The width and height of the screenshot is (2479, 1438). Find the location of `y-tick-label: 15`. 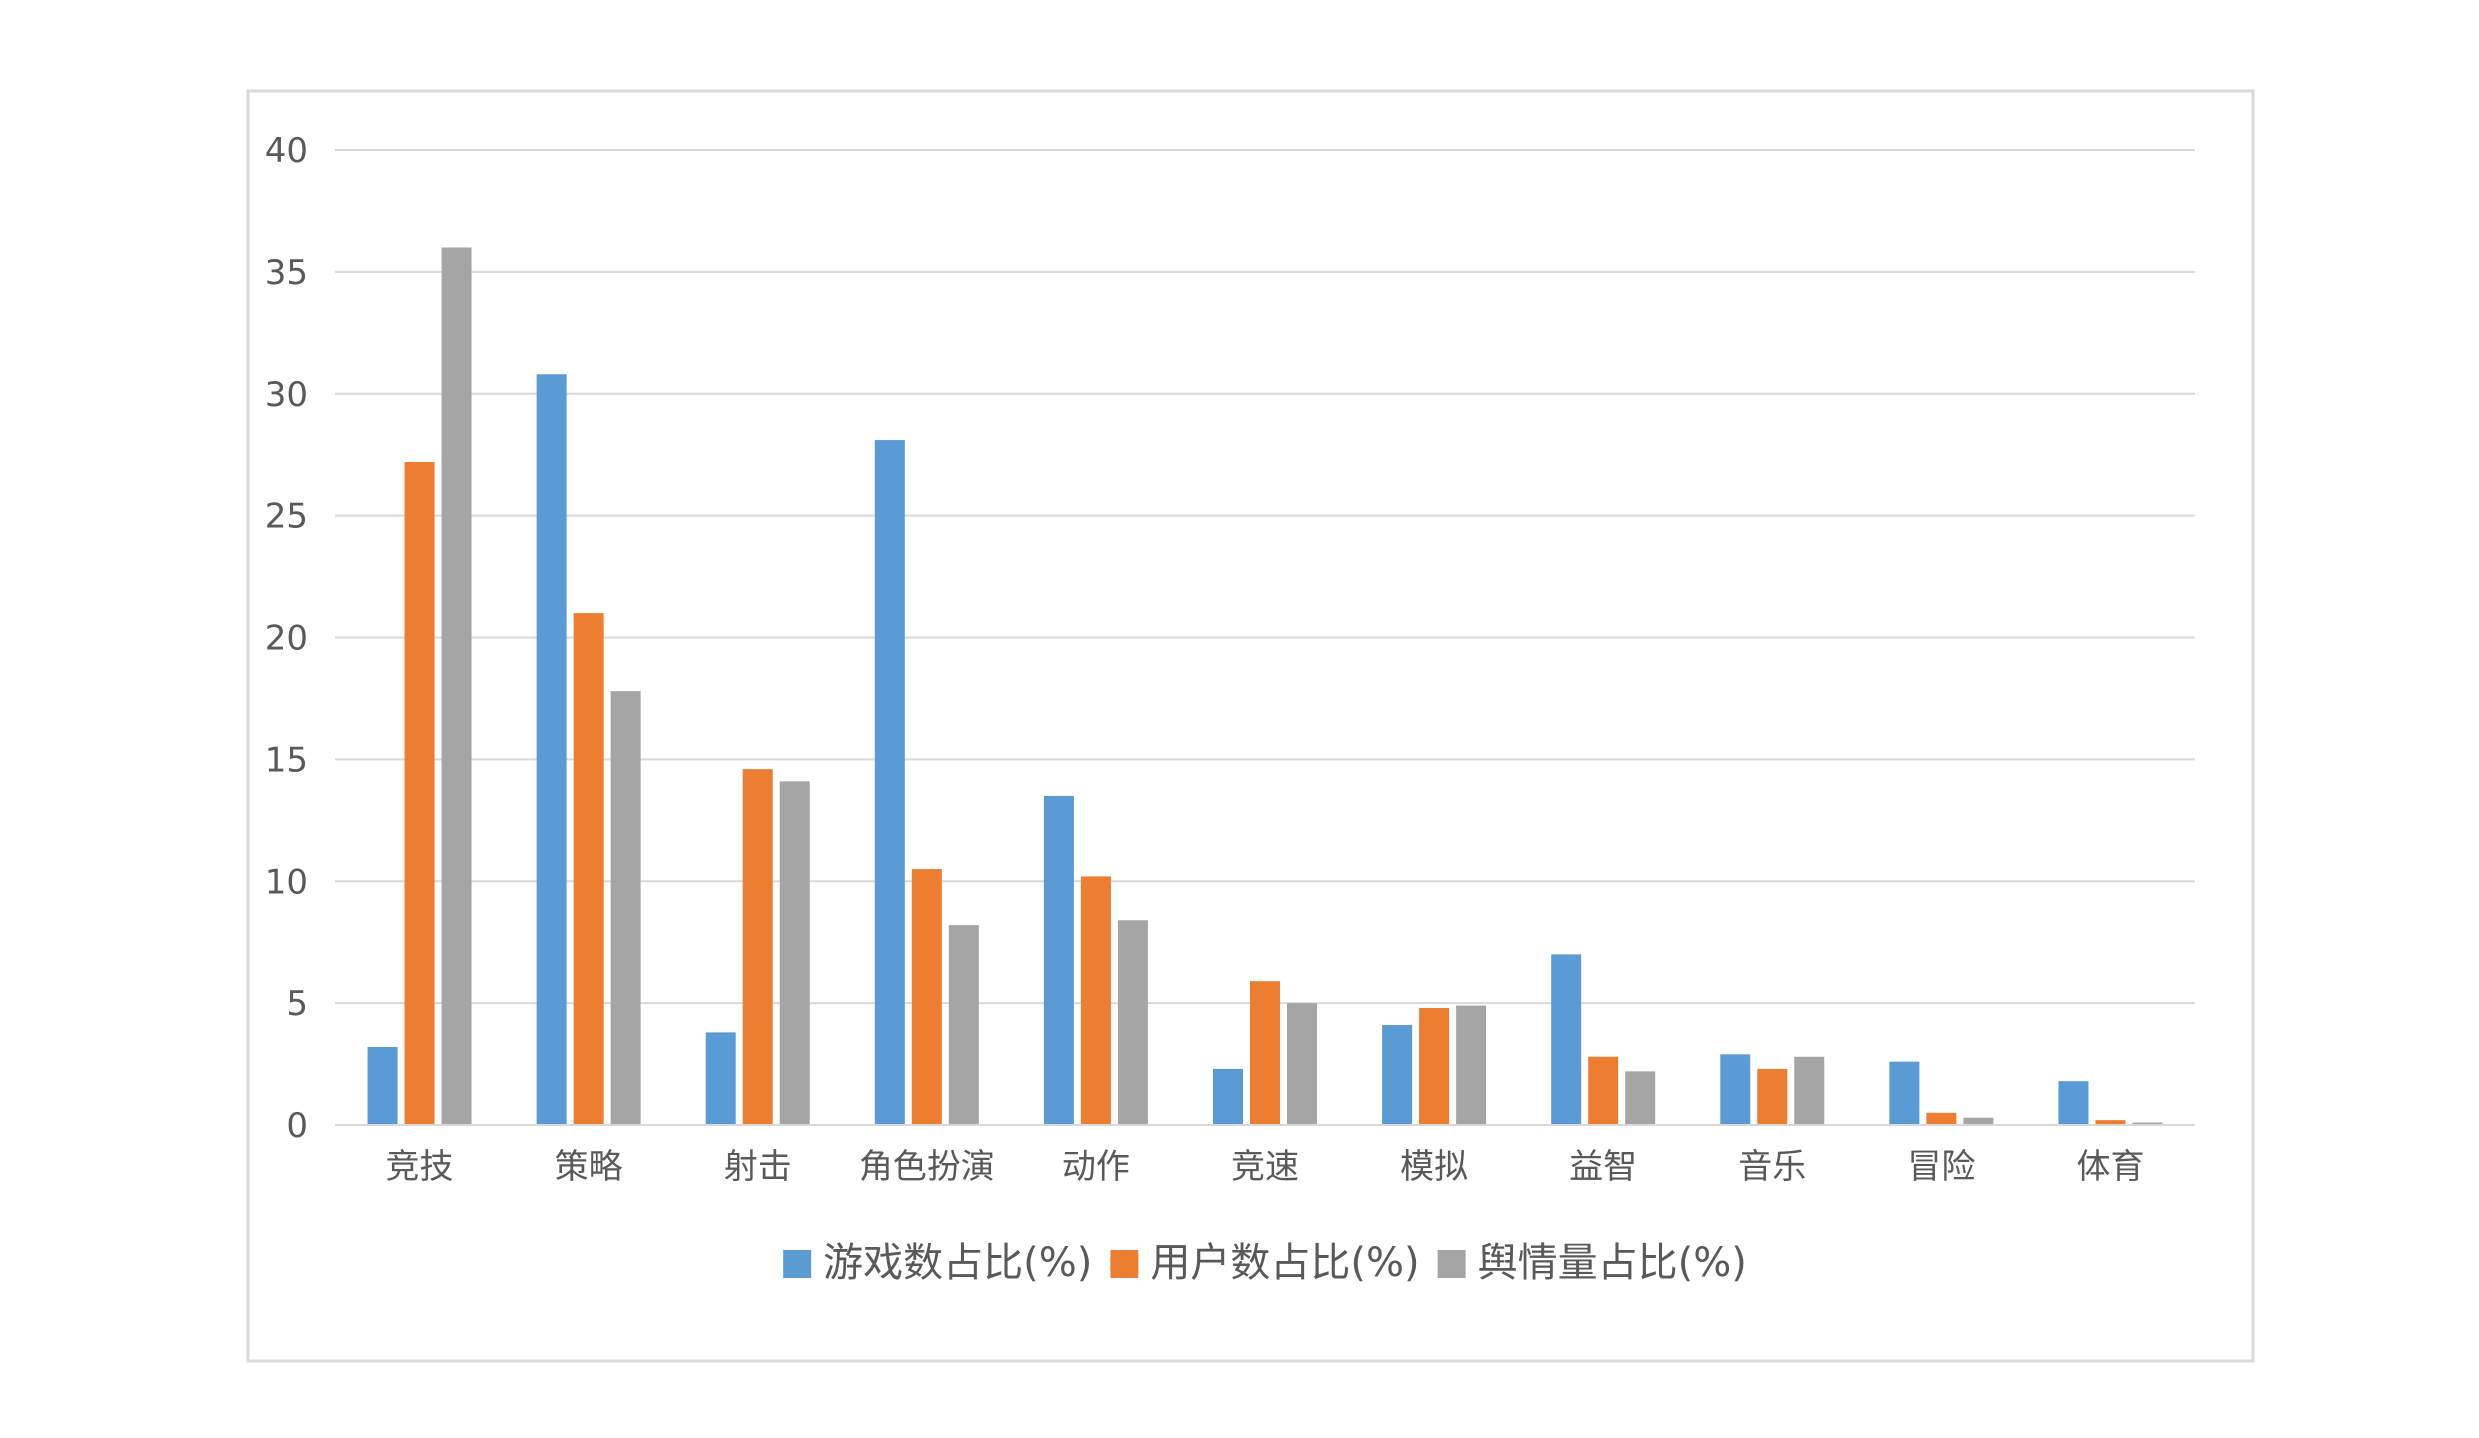

y-tick-label: 15 is located at coordinates (286, 760).